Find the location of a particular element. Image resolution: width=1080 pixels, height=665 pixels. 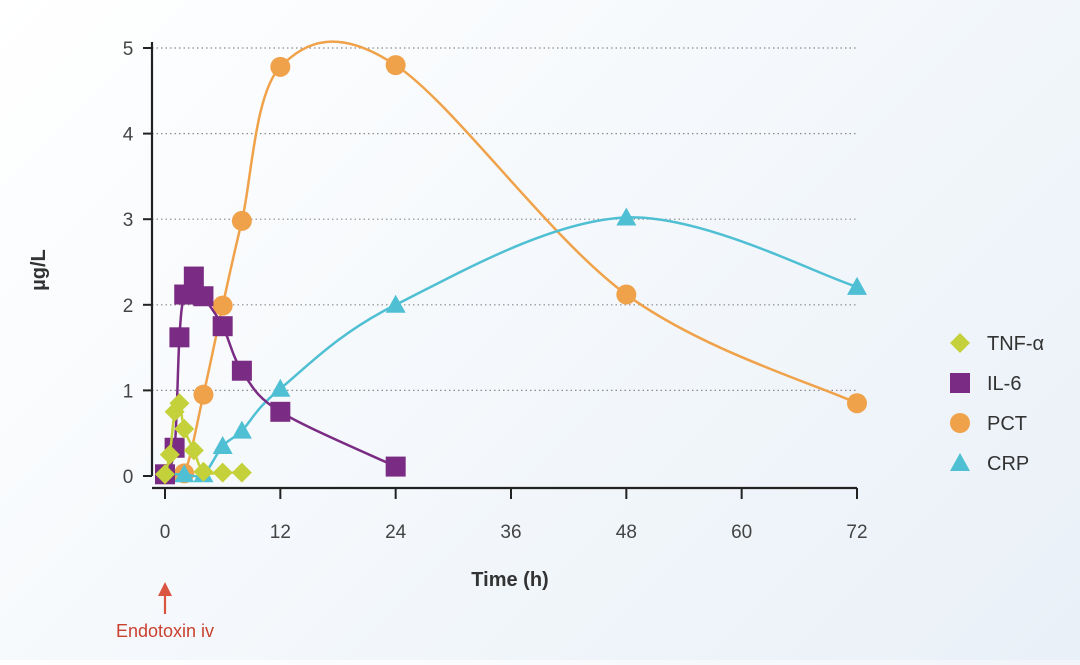

legend-item-pct: PCT is located at coordinates (988, 424).